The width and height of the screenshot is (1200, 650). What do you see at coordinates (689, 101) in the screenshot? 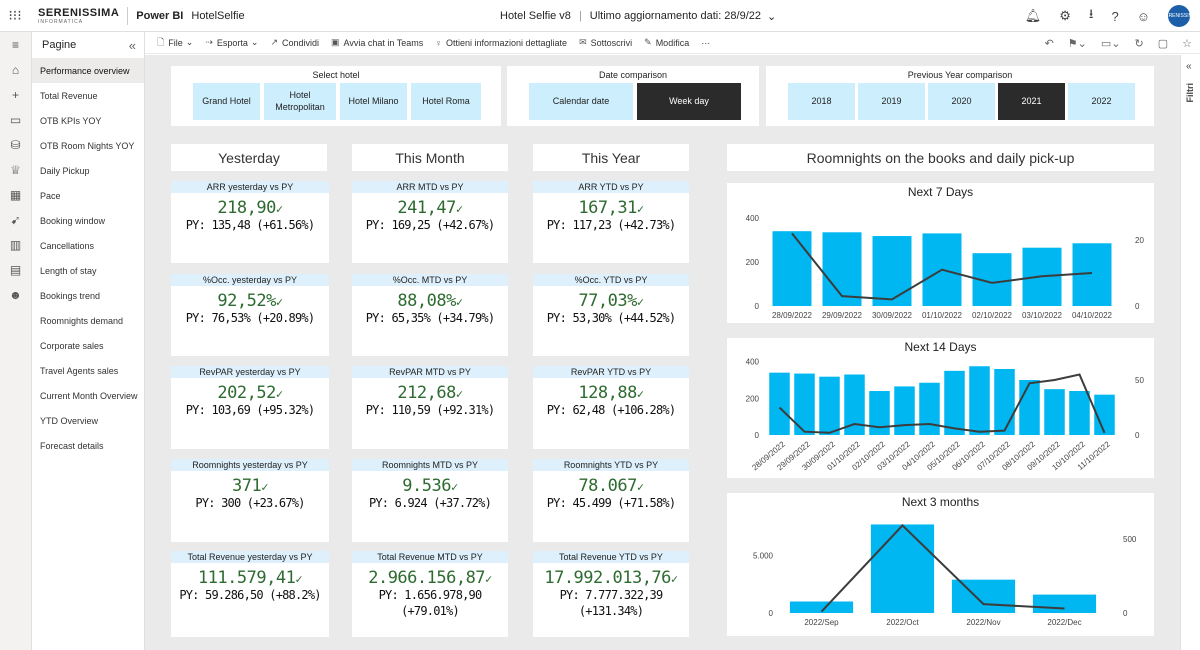
I see `date-option-selected: Week day` at bounding box center [689, 101].